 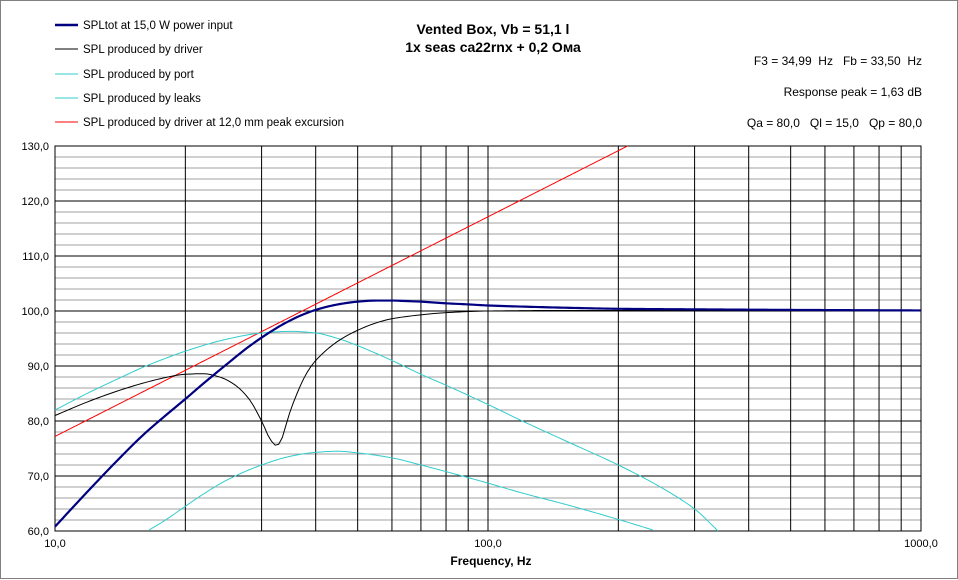 I want to click on y-tick-label: 70,0, so click(x=38, y=477).